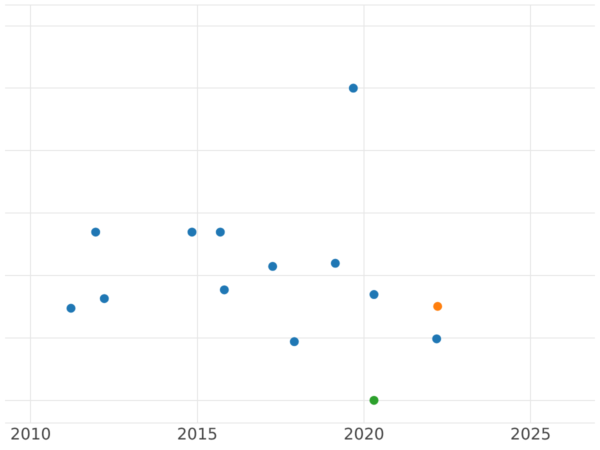 The height and width of the screenshot is (450, 600). Describe the element at coordinates (531, 434) in the screenshot. I see `x-tick-label: 2025` at that location.